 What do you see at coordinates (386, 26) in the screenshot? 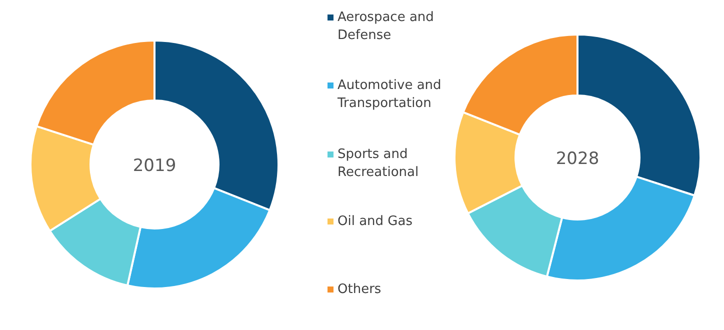
I see `legend-label: Aerospace and Defense` at bounding box center [386, 26].